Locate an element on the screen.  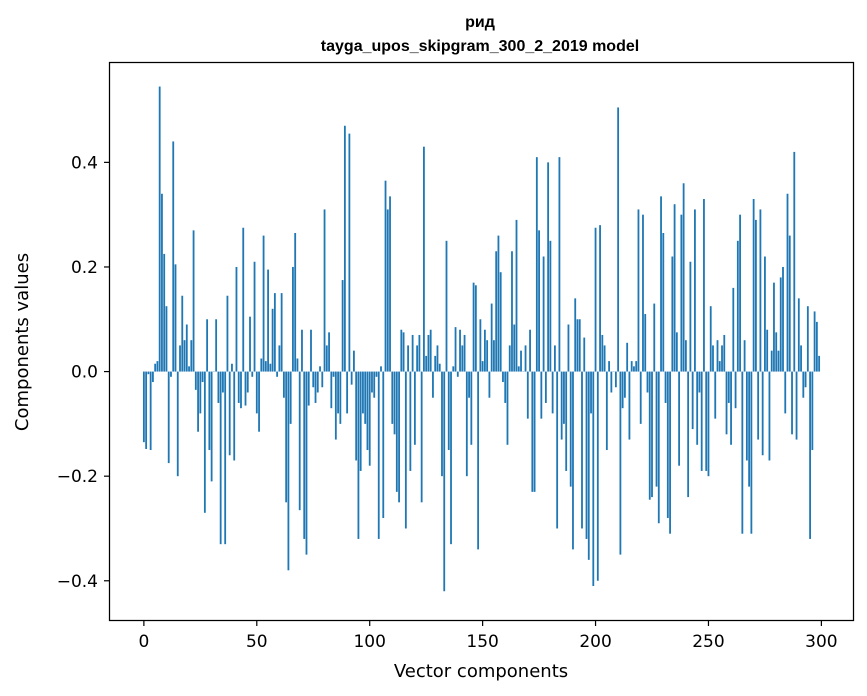
x-tick-label: 0 is located at coordinates (143, 642).